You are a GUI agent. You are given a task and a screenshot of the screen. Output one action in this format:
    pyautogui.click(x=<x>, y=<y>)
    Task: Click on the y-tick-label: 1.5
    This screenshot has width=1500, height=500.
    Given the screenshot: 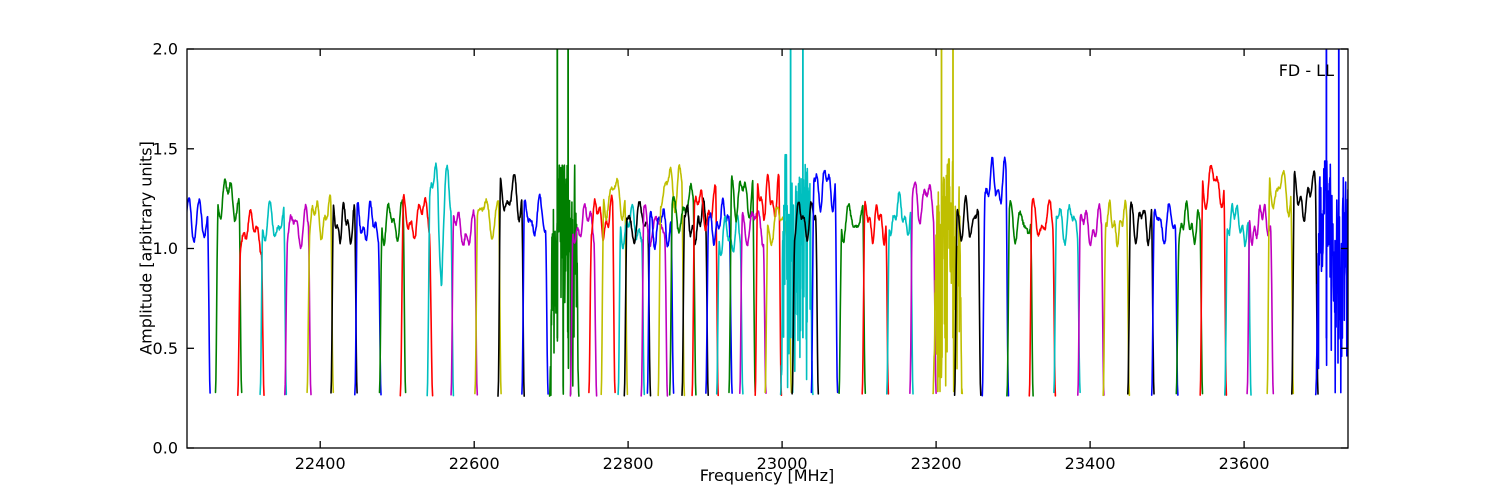 What is the action you would take?
    pyautogui.click(x=165, y=148)
    